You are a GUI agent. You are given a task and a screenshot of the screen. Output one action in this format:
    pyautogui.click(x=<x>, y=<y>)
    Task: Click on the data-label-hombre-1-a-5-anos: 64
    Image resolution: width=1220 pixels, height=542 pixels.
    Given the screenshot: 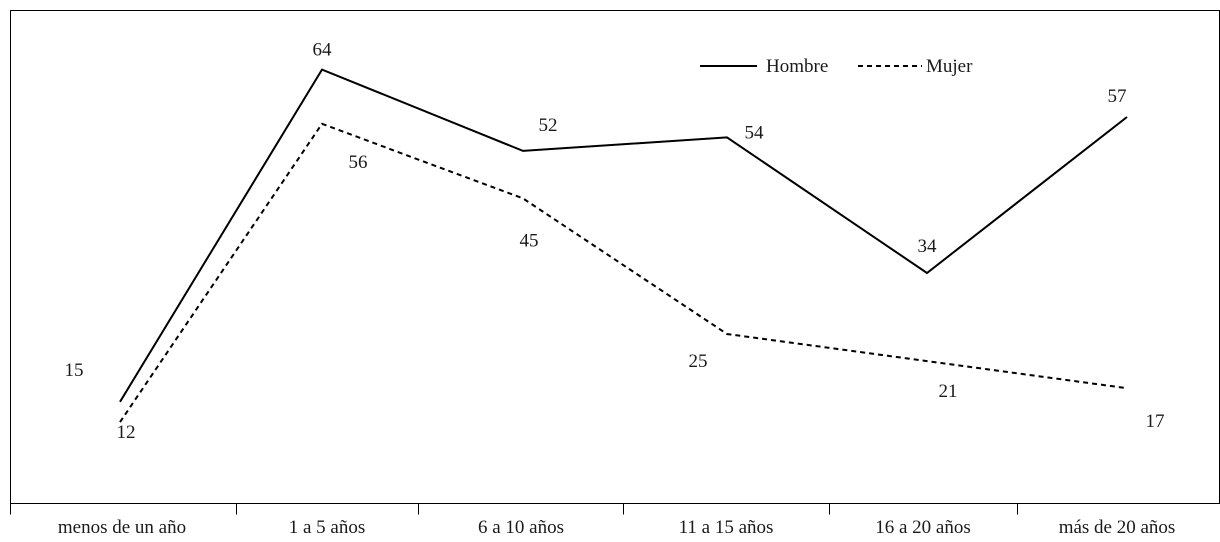 What is the action you would take?
    pyautogui.click(x=323, y=50)
    